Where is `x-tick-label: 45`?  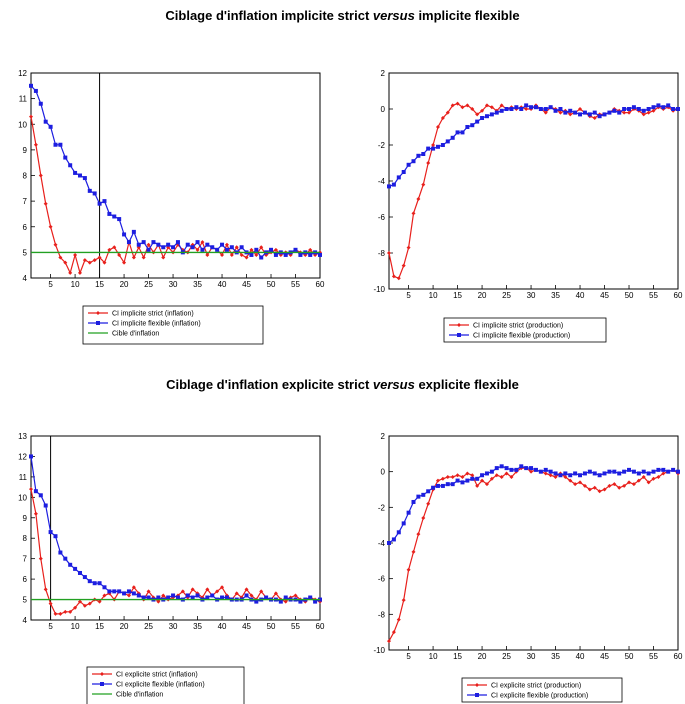 x-tick-label: 45 is located at coordinates (604, 656).